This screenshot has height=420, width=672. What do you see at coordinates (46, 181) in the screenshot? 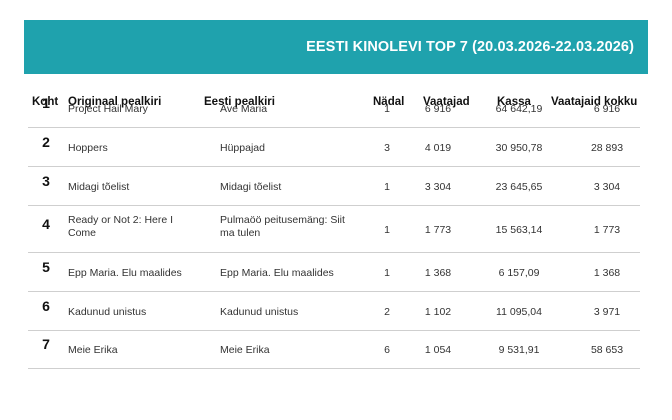
I see `rank-cell: 3` at bounding box center [46, 181].